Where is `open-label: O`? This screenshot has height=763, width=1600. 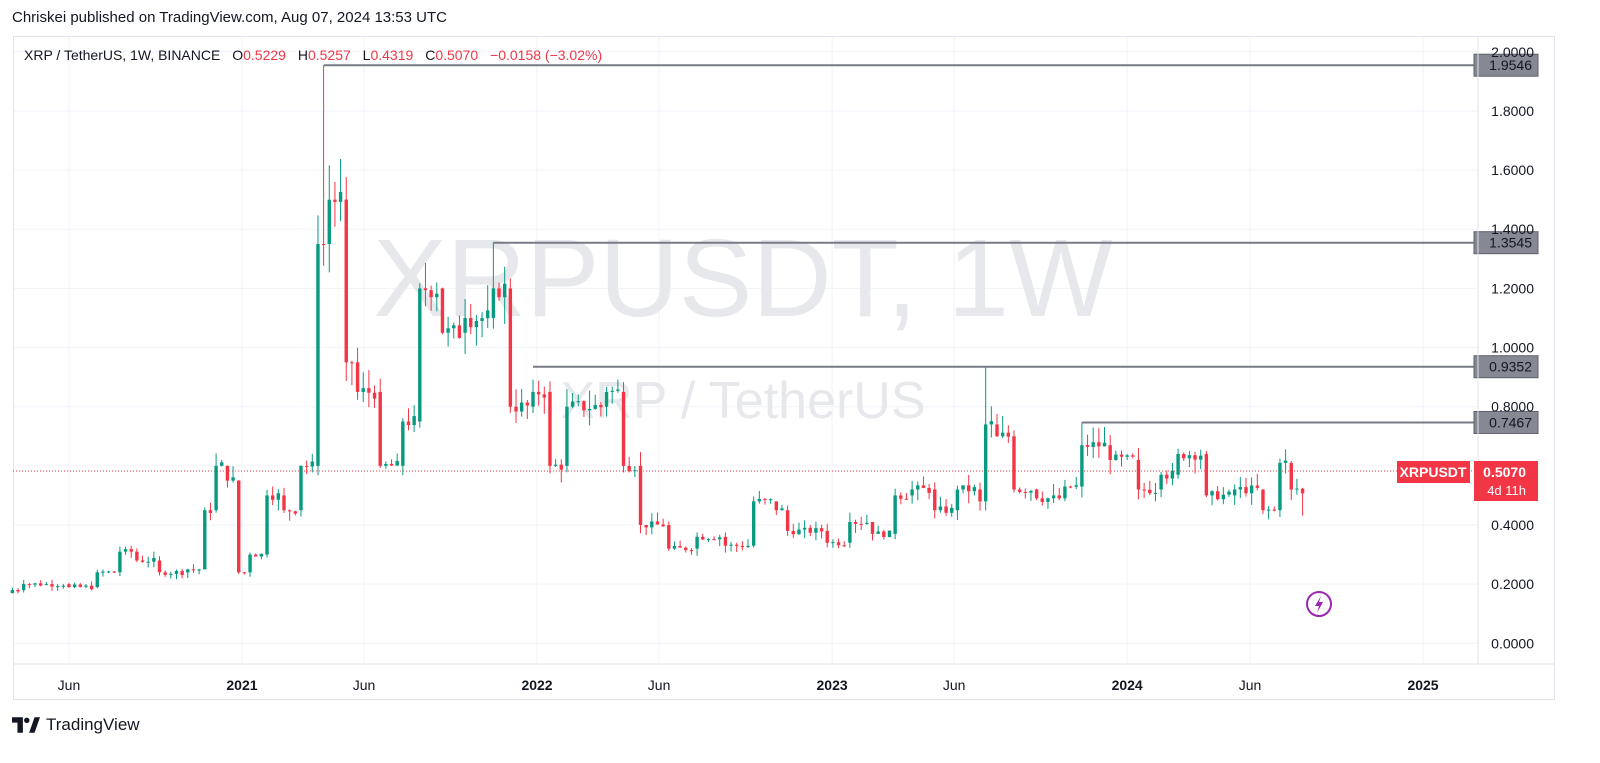 open-label: O is located at coordinates (238, 55).